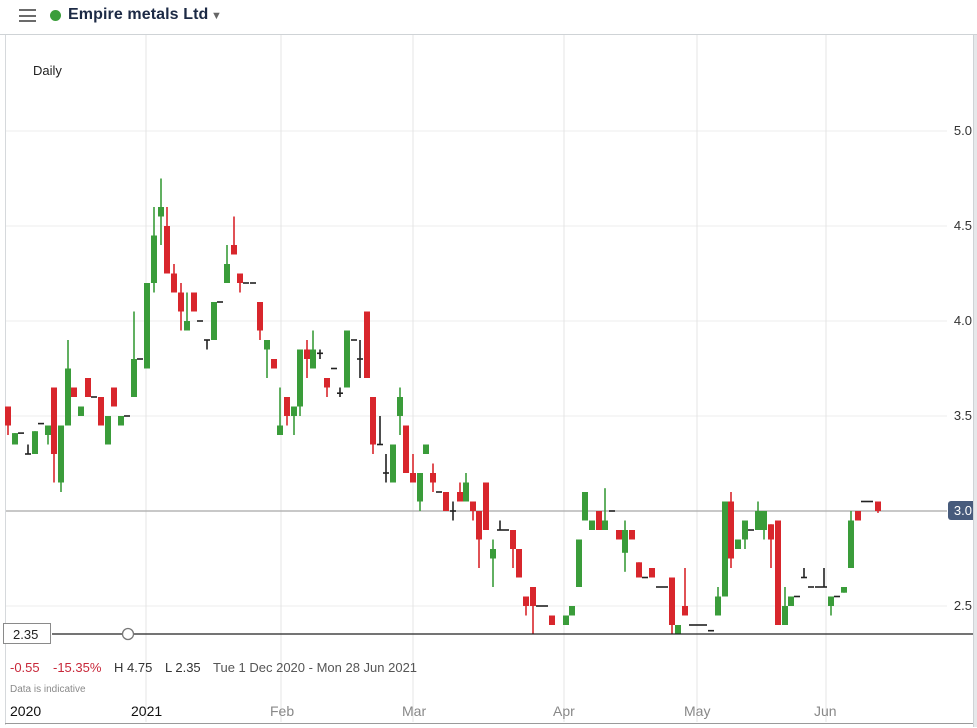 This screenshot has width=977, height=728. What do you see at coordinates (962, 225) in the screenshot?
I see `y-tick-label: 4.5` at bounding box center [962, 225].